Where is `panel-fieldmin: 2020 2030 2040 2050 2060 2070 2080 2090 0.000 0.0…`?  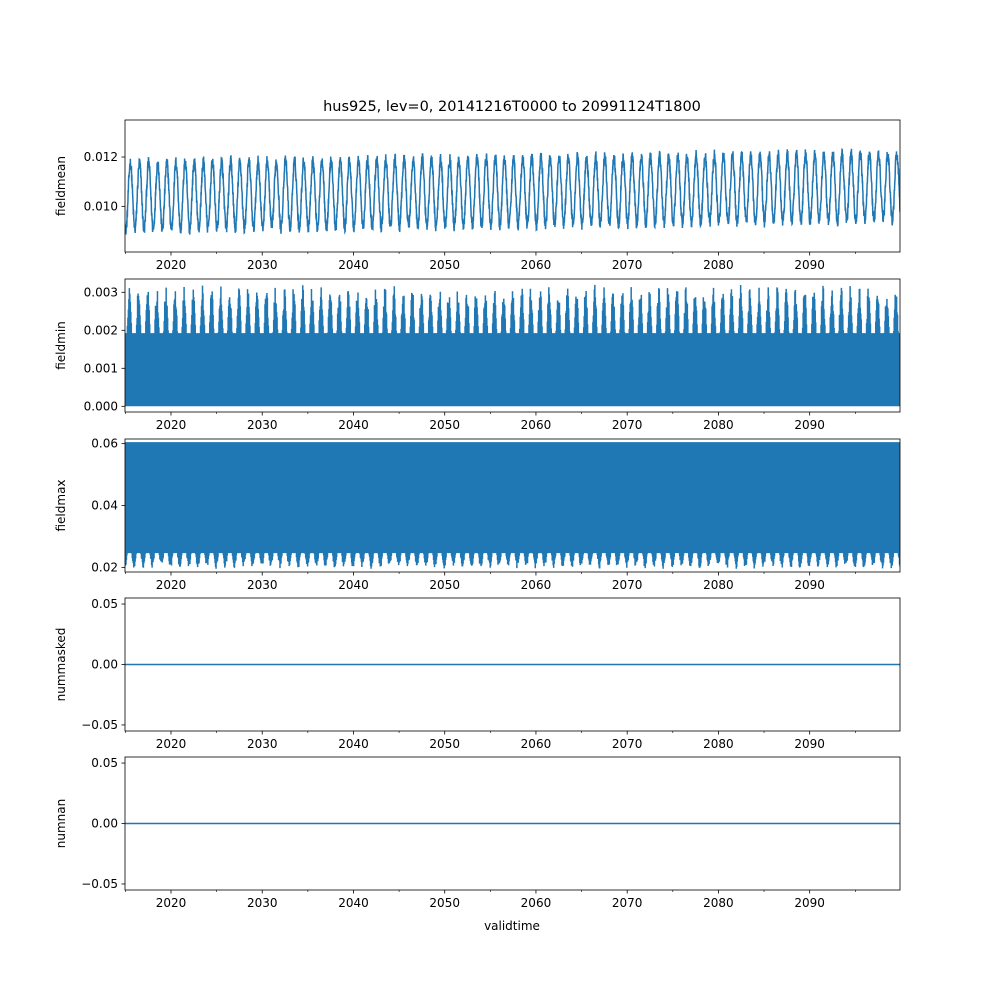
panel-fieldmin: 2020 2030 2040 2050 2060 2070 2080 2090 0.000 0.0… is located at coordinates (477, 355).